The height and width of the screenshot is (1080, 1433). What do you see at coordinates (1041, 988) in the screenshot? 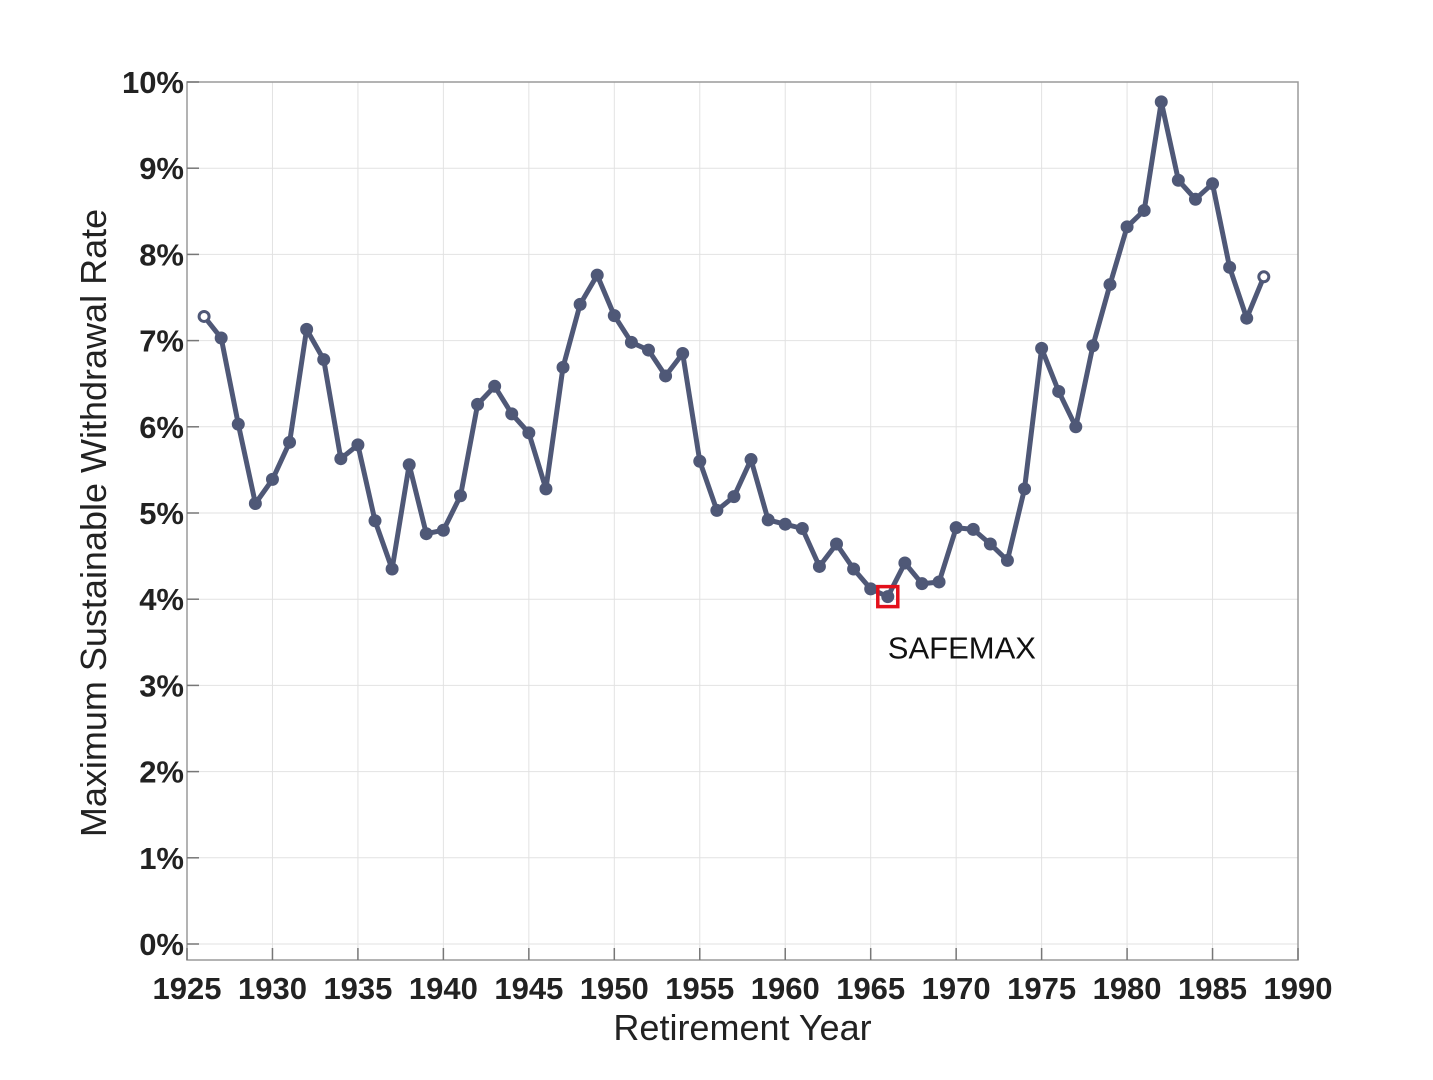
I see `x-tick-label: 1975` at bounding box center [1041, 988].